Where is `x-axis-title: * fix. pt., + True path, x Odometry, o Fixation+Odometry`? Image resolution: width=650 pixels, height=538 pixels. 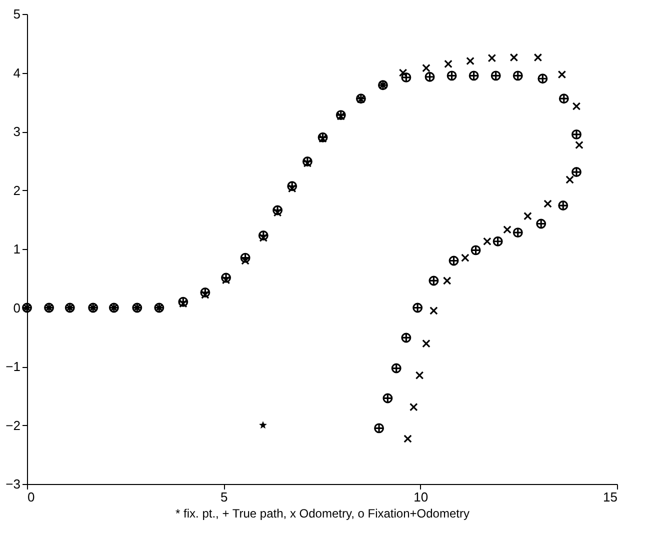
x-axis-title: * fix. pt., + True path, x Odometry, o Fixation+Odometry is located at coordinates (323, 513).